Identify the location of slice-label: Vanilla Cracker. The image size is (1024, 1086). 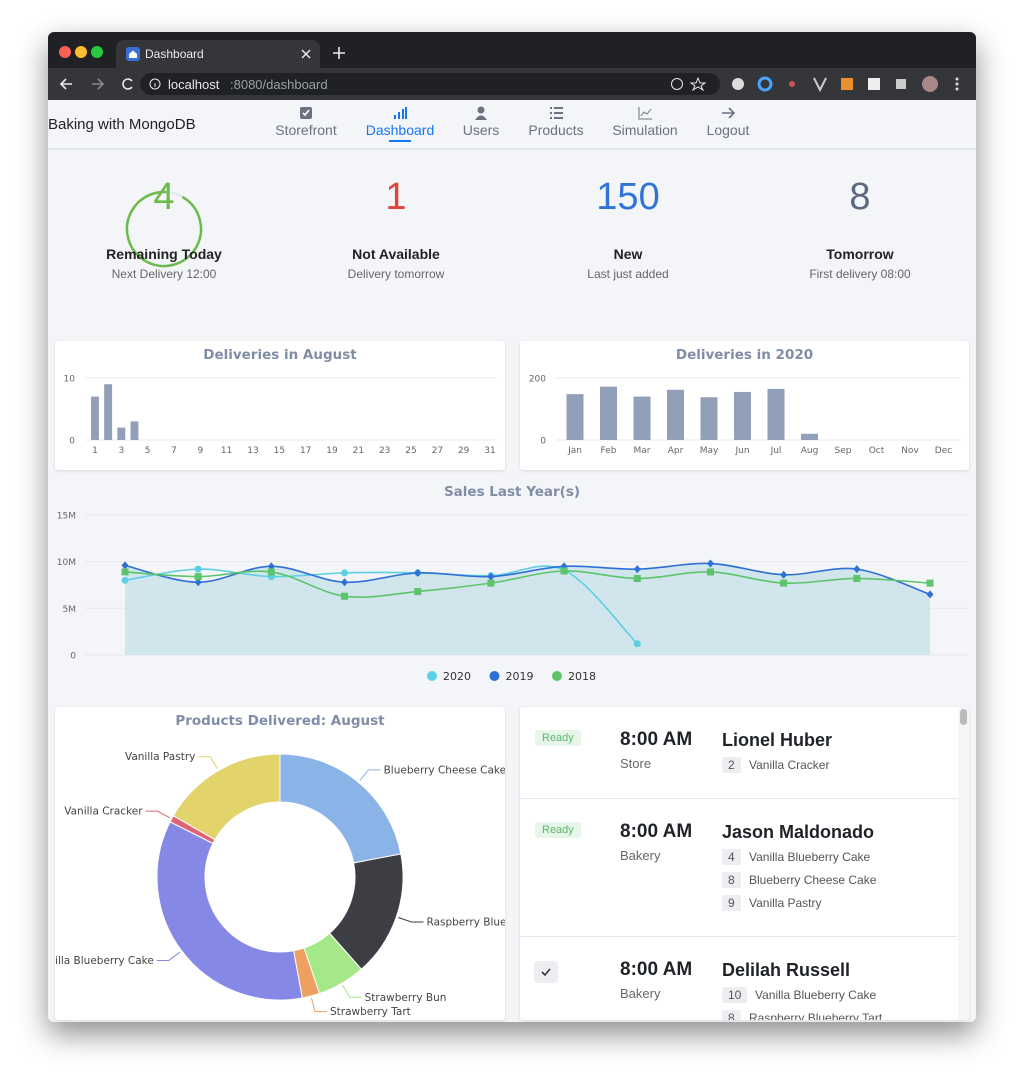
(103, 812).